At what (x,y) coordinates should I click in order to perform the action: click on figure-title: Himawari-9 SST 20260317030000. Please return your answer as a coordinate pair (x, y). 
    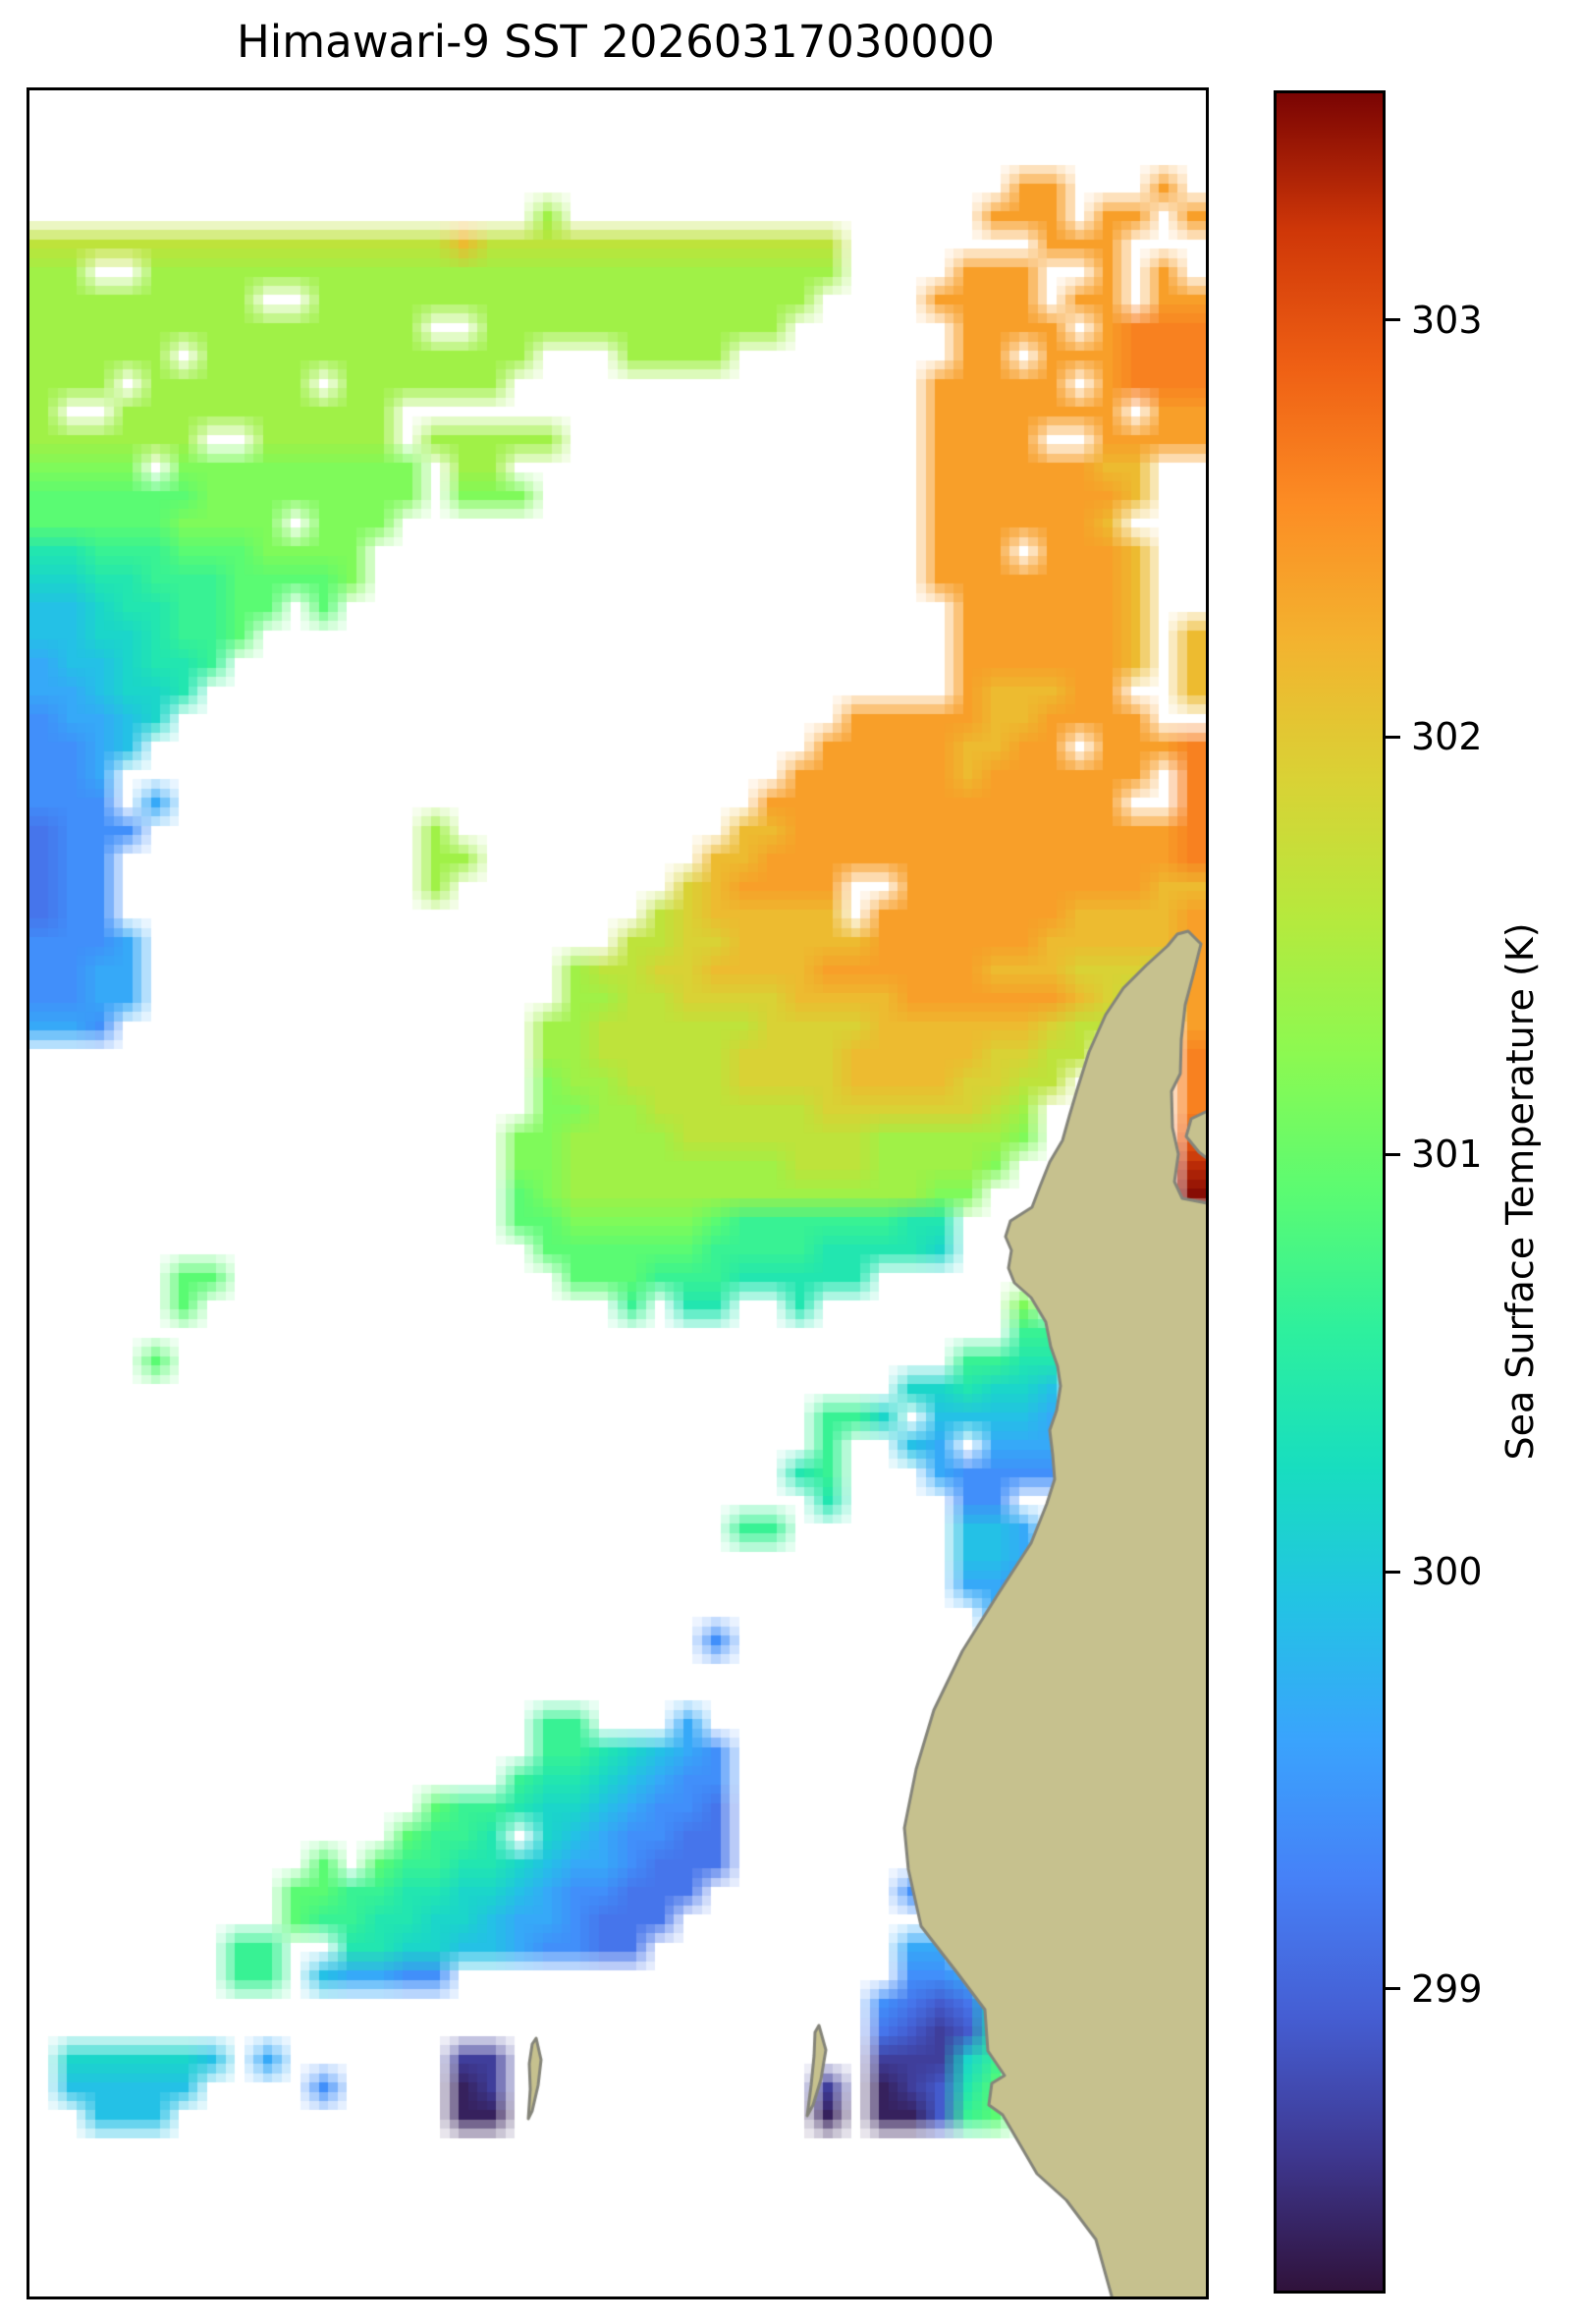
    Looking at the image, I should click on (616, 42).